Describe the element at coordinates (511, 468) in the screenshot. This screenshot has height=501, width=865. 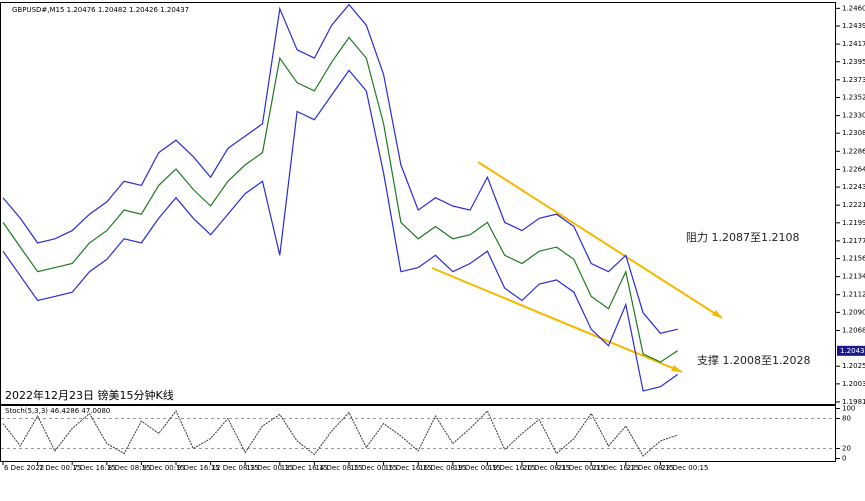
I see `x-tick-label: 19 Dec 16:15` at that location.